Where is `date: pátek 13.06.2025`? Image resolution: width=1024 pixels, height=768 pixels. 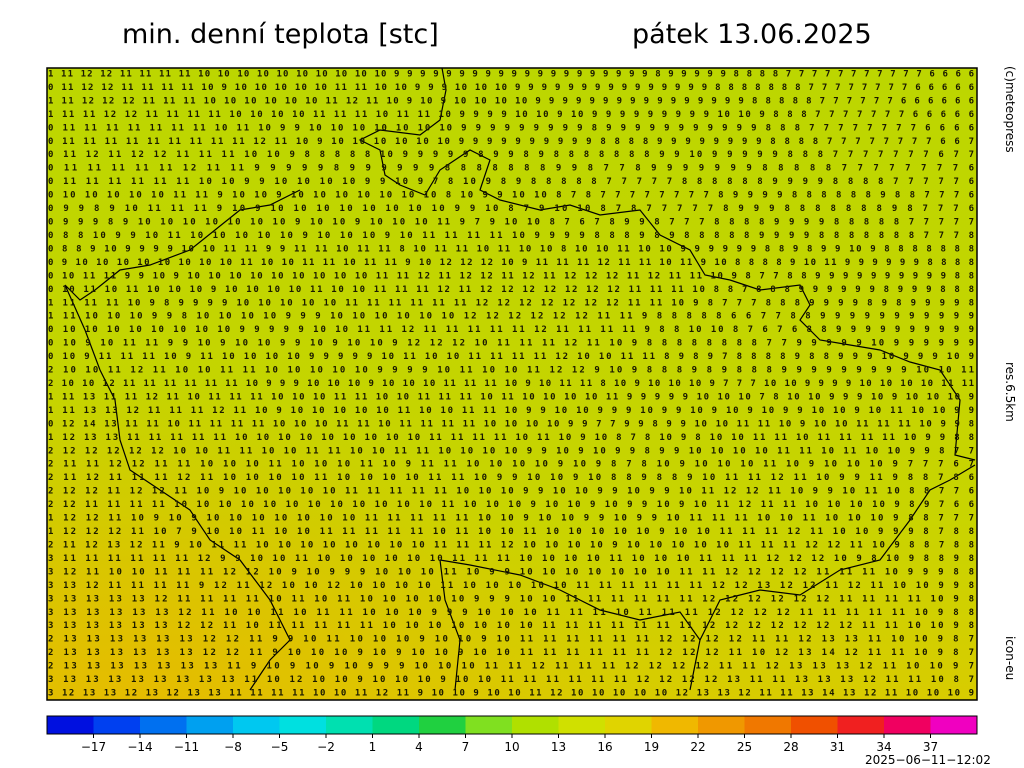 date: pátek 13.06.2025 is located at coordinates (752, 34).